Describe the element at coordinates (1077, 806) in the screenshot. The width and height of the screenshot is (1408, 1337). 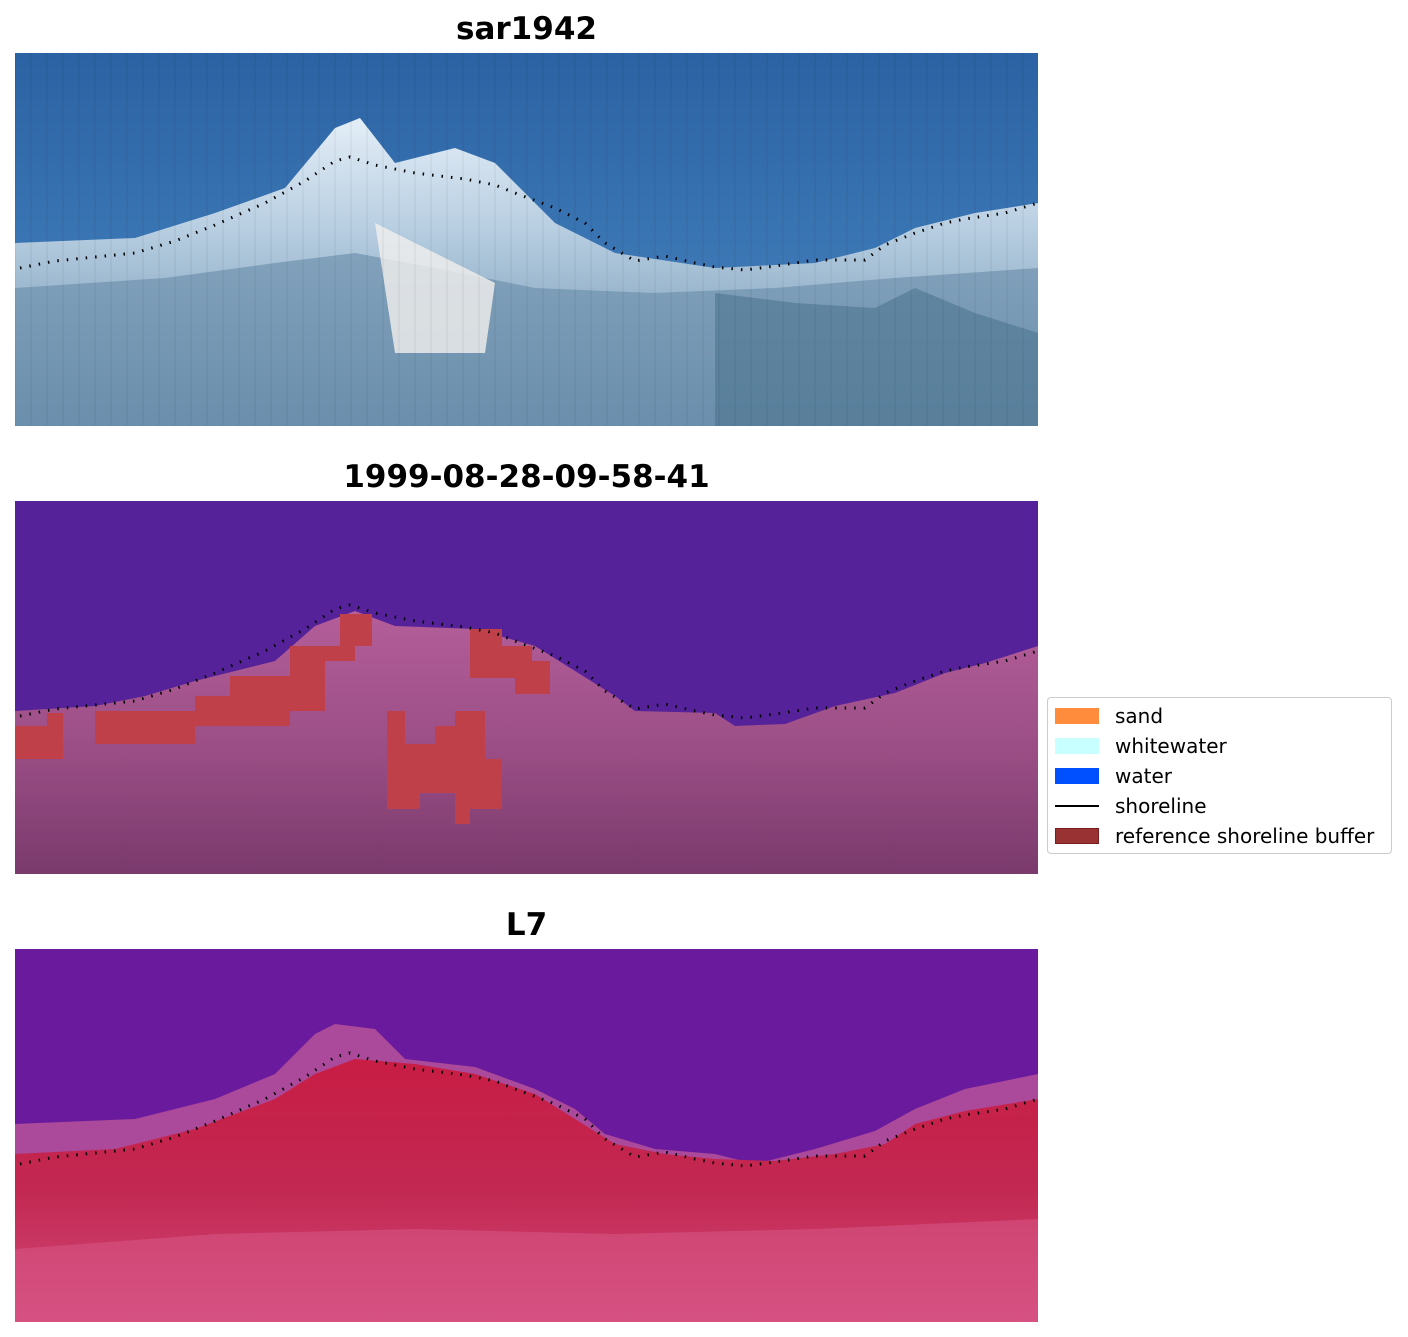
I see `legend-line-shoreline` at that location.